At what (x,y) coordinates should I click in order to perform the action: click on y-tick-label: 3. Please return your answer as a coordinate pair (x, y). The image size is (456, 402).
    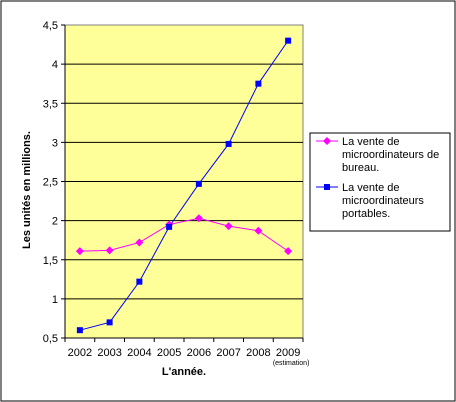
    Looking at the image, I should click on (55, 143).